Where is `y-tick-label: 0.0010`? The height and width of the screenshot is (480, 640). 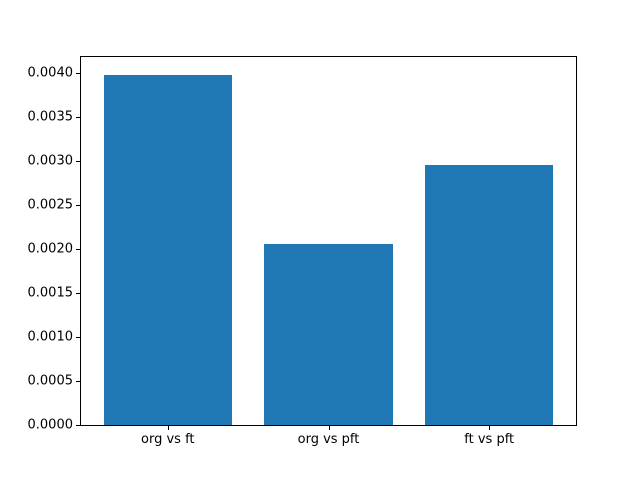 y-tick-label: 0.0010 is located at coordinates (50, 337).